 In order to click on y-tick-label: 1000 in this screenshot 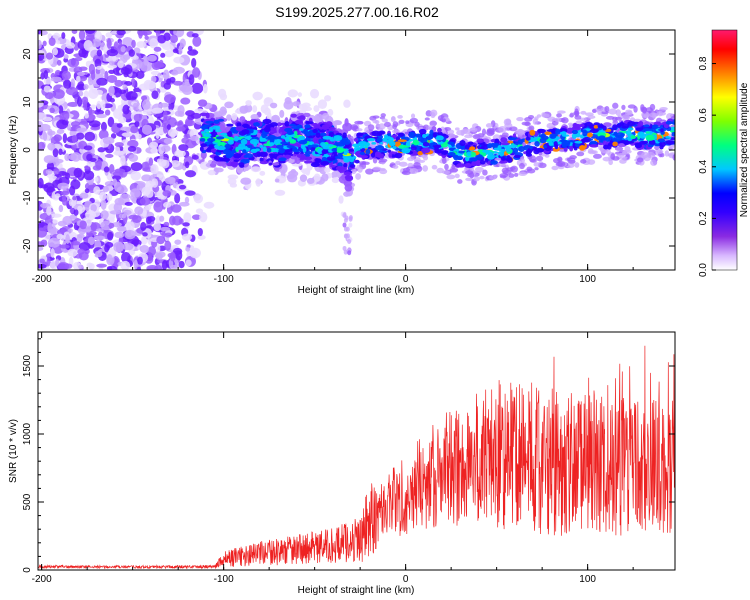, I will do `click(27, 433)`.